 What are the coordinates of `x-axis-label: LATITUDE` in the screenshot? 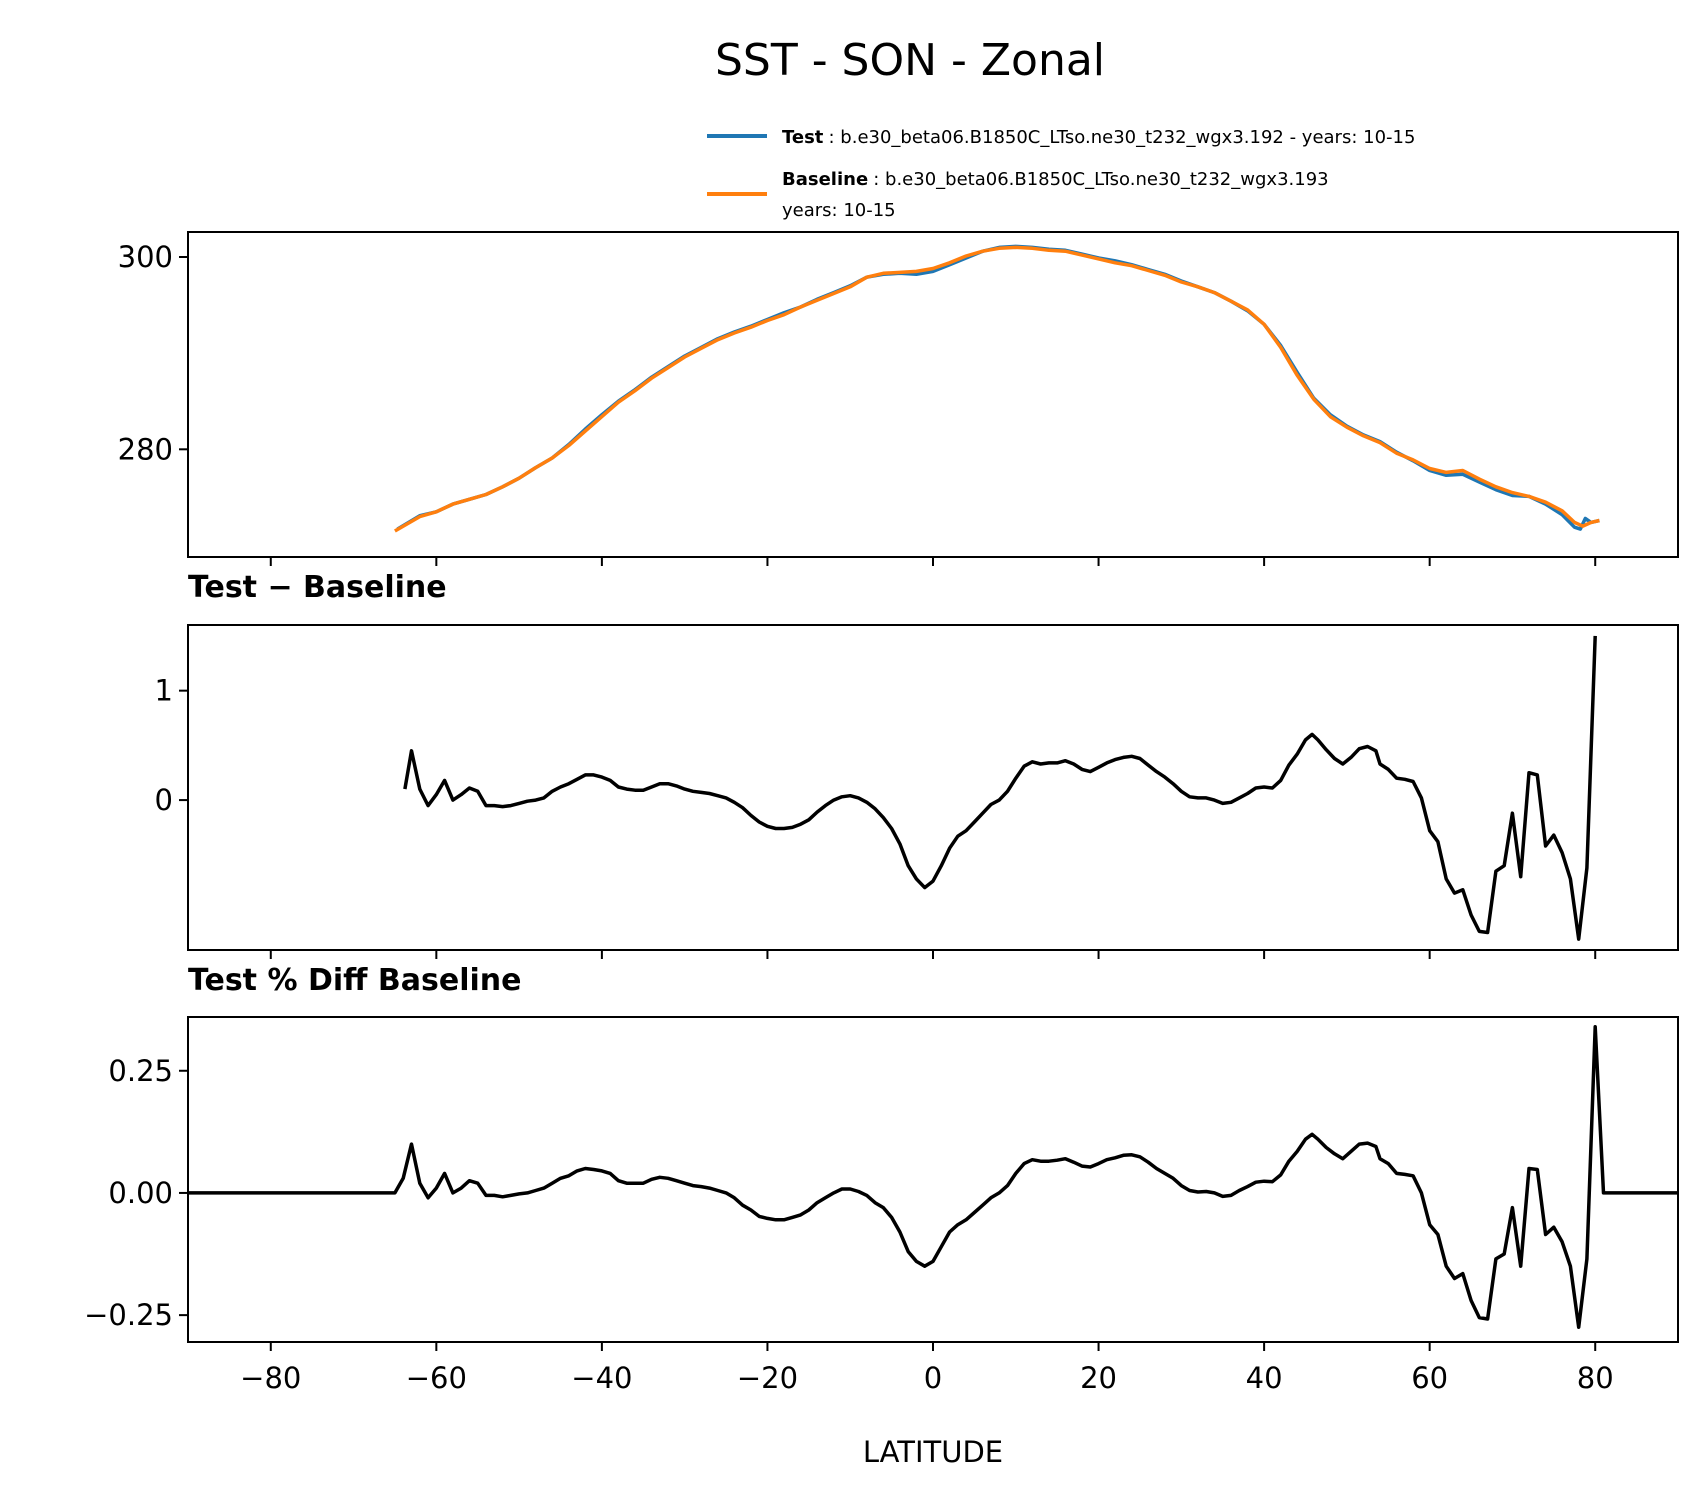 It's located at (933, 1452).